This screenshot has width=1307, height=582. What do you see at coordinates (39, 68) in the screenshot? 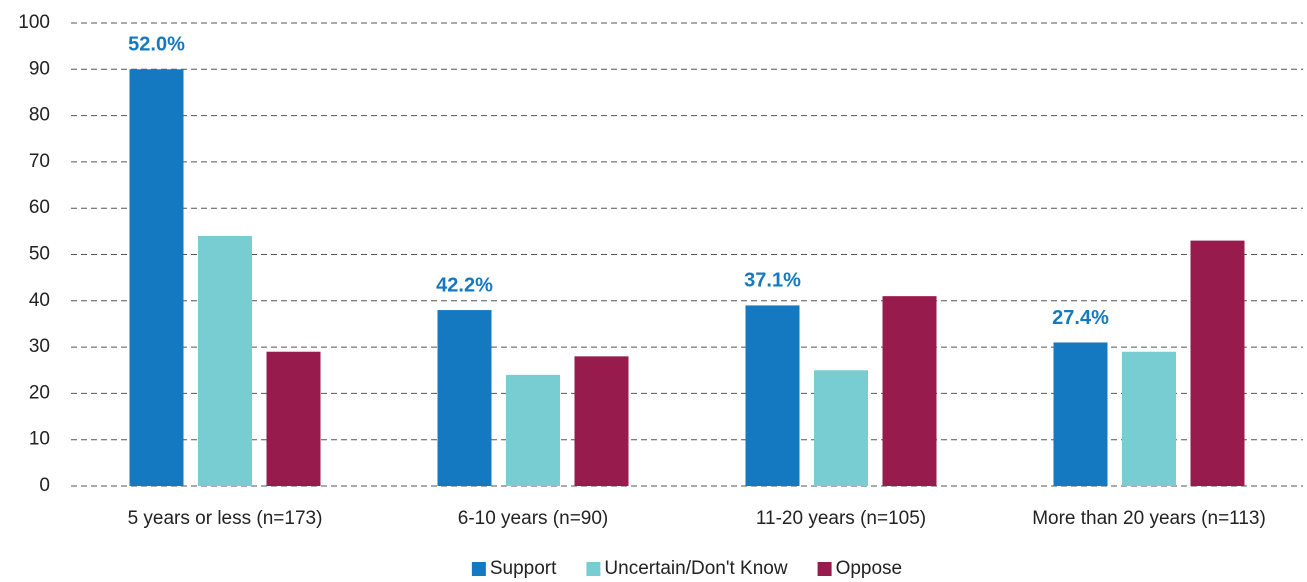
I see `y-tick-label: 90` at bounding box center [39, 68].